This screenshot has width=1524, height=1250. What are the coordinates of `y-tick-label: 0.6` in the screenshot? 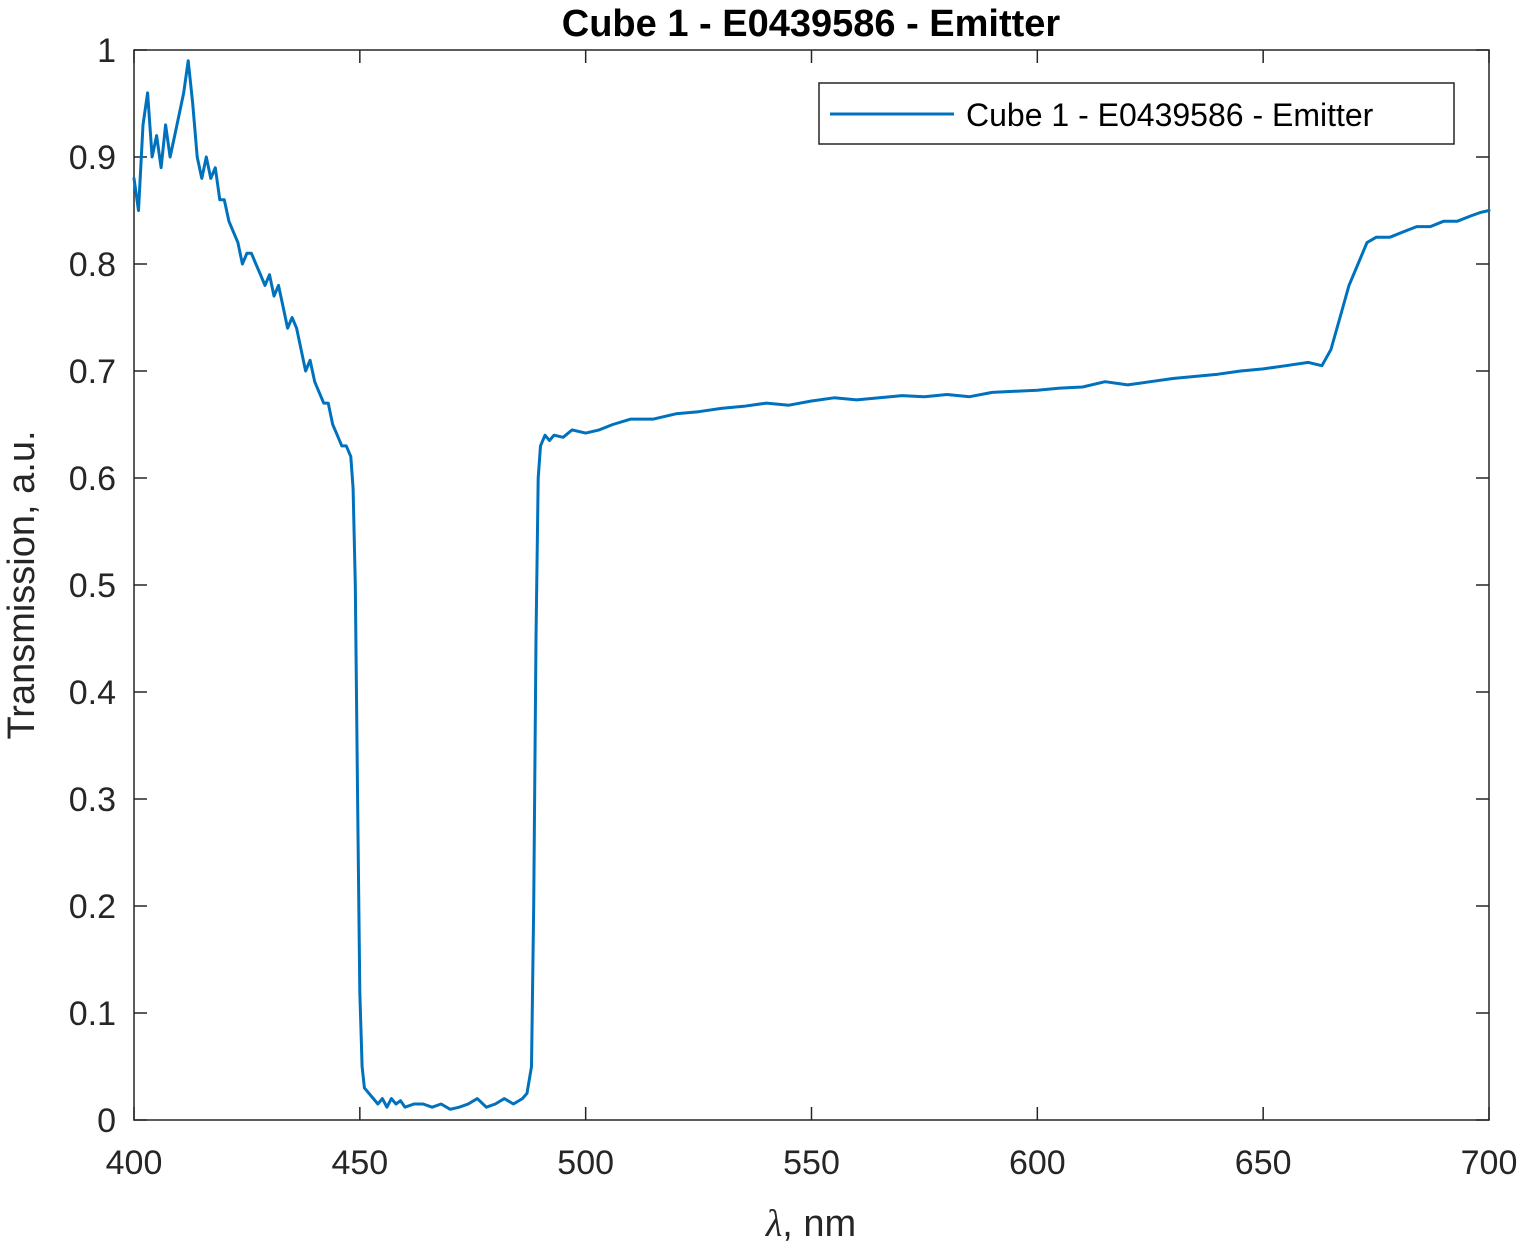 It's located at (92, 479).